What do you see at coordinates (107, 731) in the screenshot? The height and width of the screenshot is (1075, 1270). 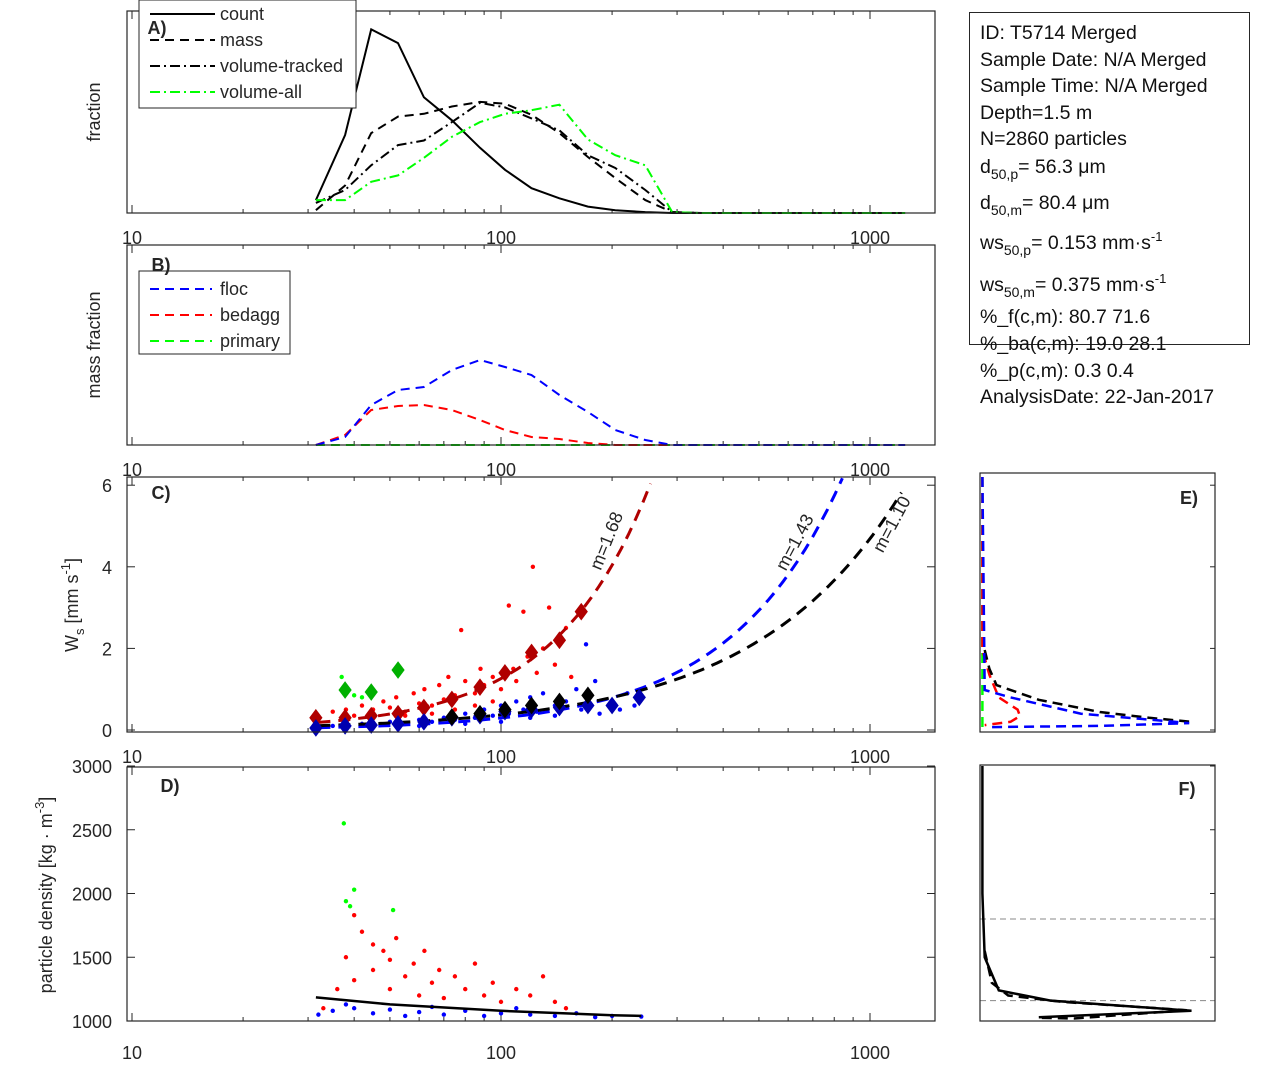 I see `panel-c-y-tick-label: 0` at bounding box center [107, 731].